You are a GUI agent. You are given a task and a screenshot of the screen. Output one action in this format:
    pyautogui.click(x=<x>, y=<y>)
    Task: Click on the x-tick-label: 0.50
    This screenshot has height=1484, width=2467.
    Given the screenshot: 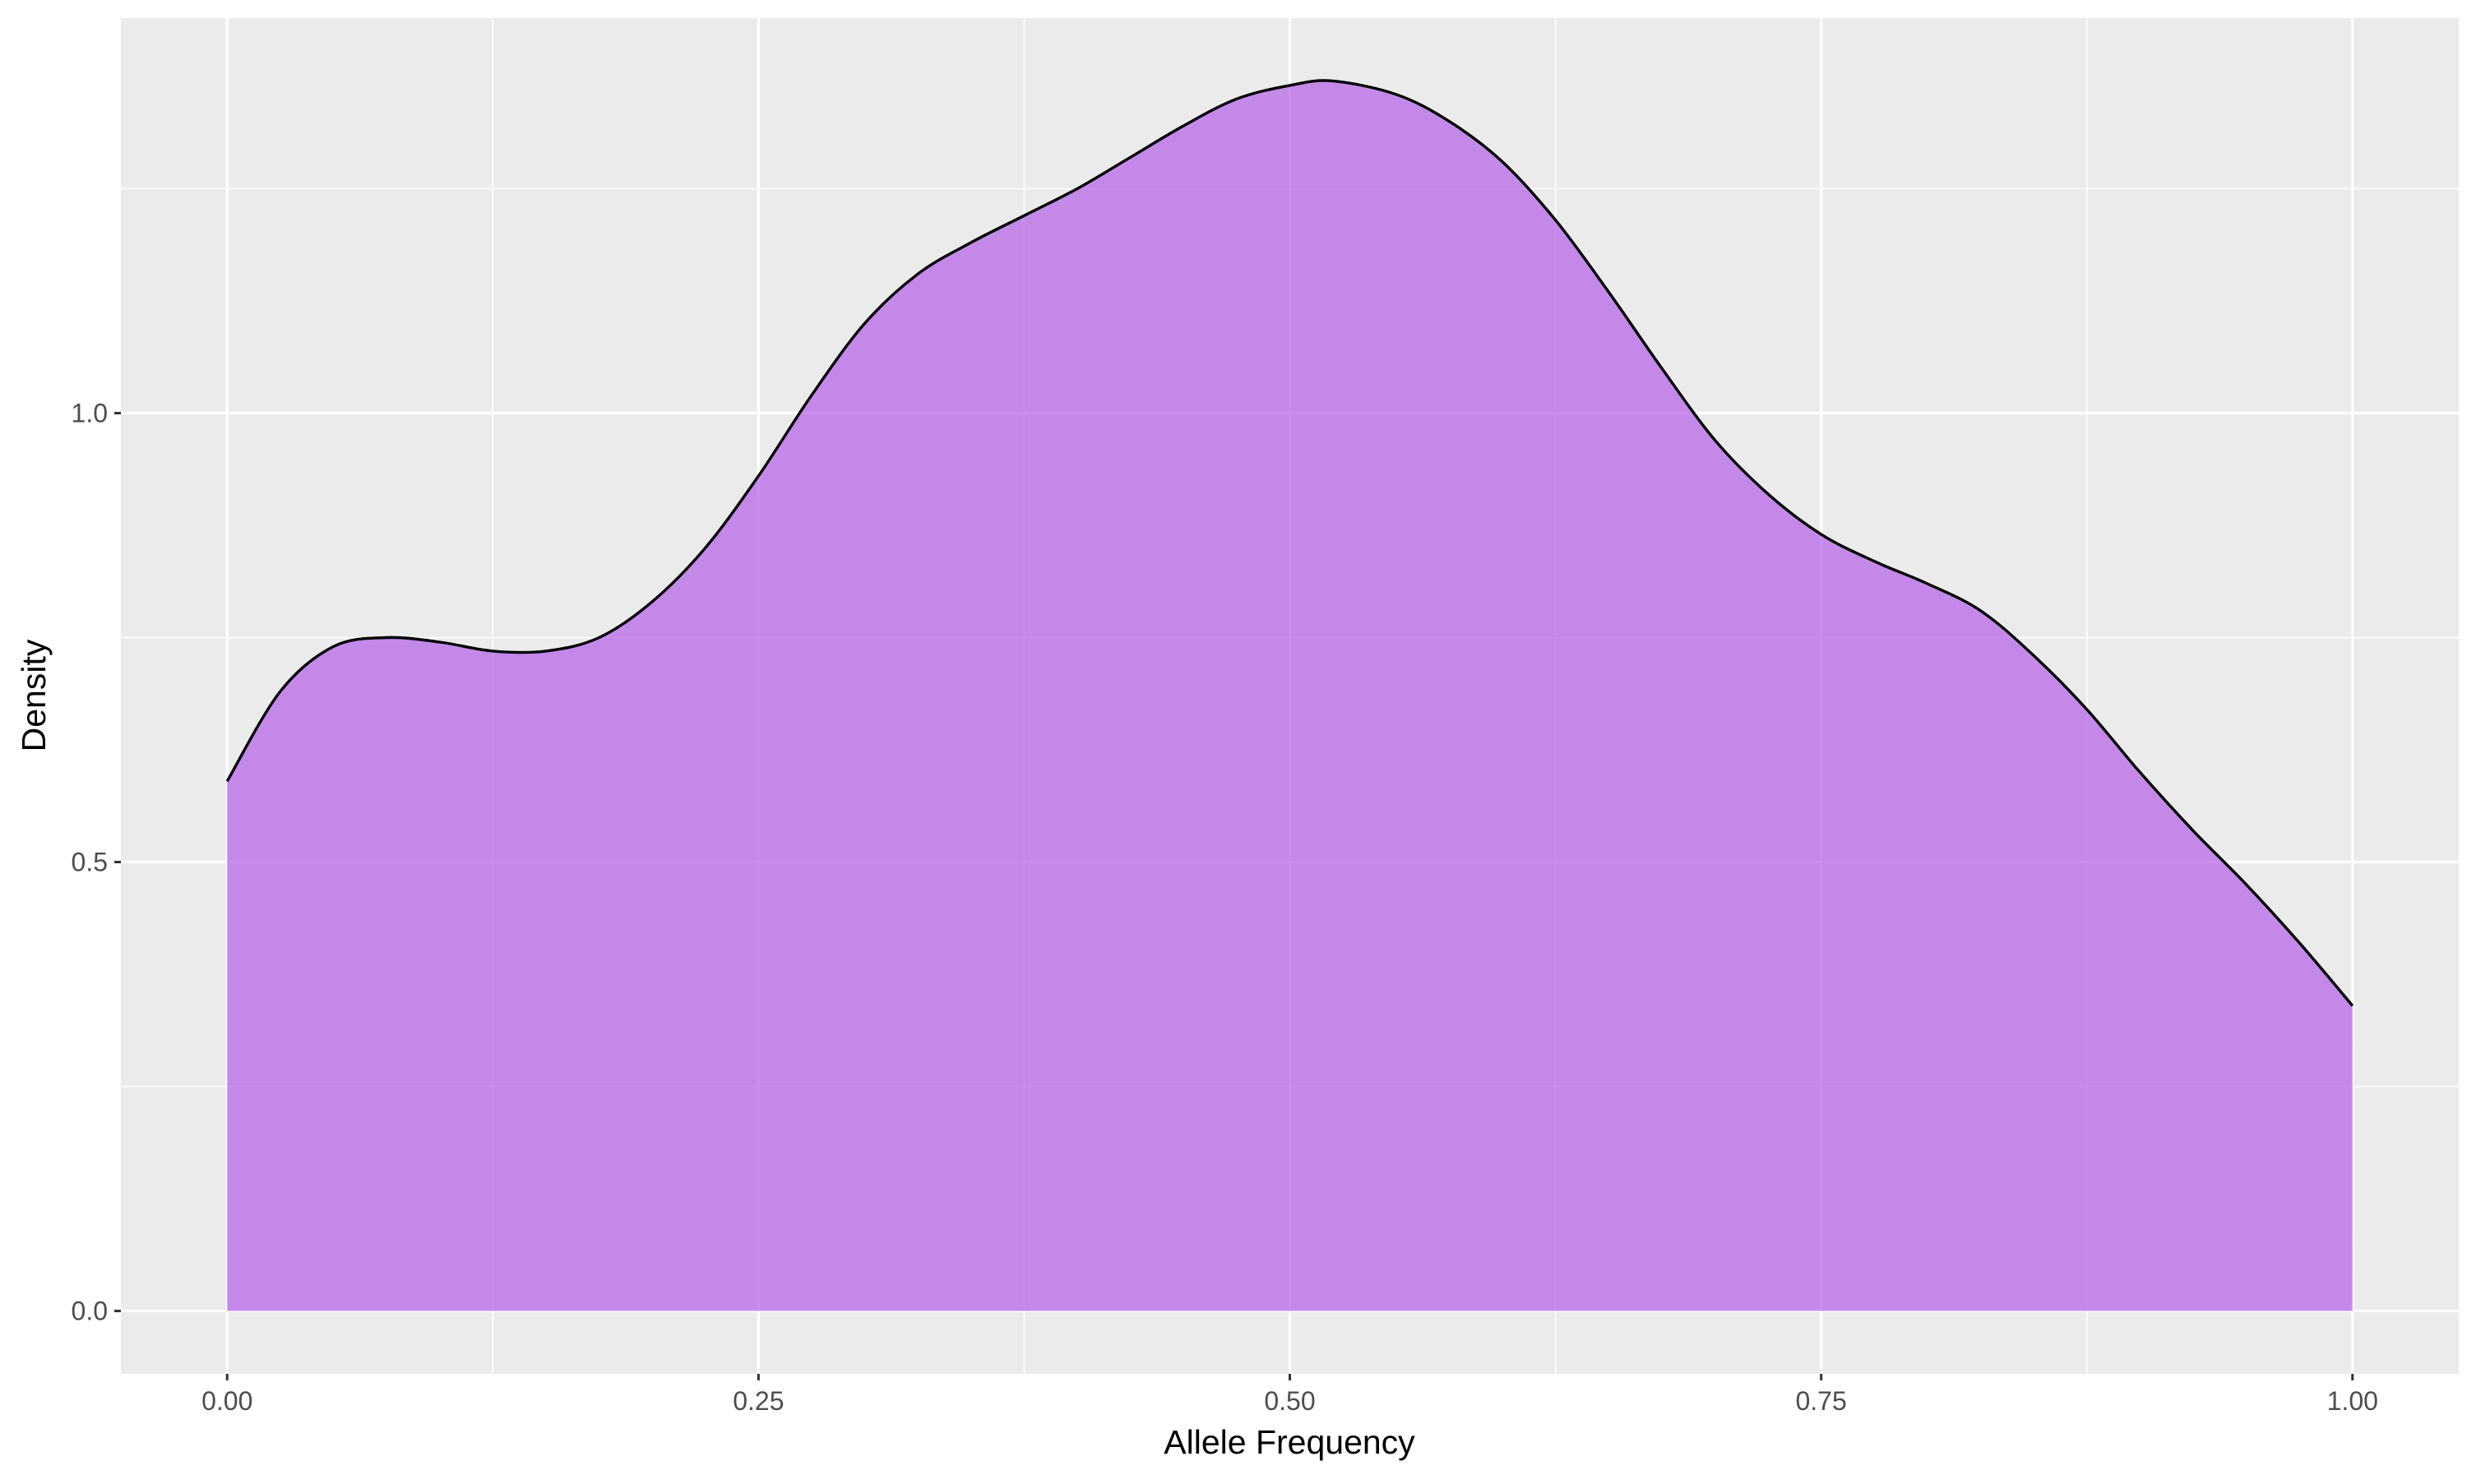 What is the action you would take?
    pyautogui.click(x=1289, y=1401)
    